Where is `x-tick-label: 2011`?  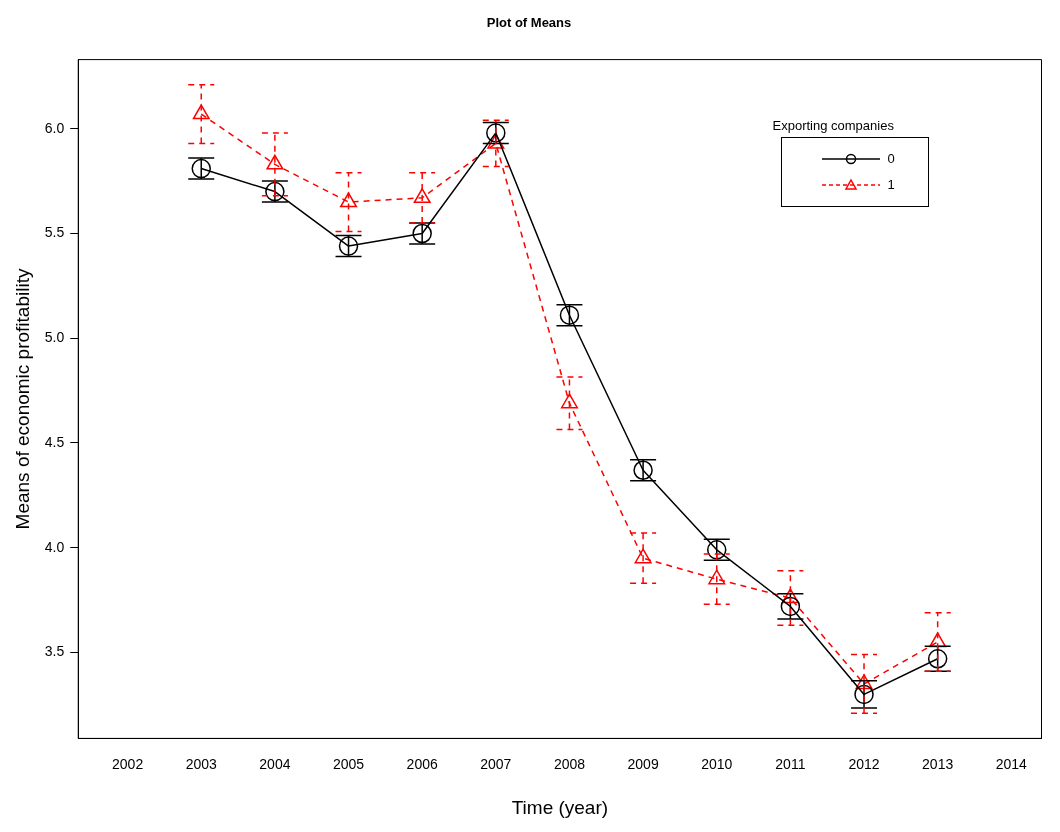 x-tick-label: 2011 is located at coordinates (790, 763).